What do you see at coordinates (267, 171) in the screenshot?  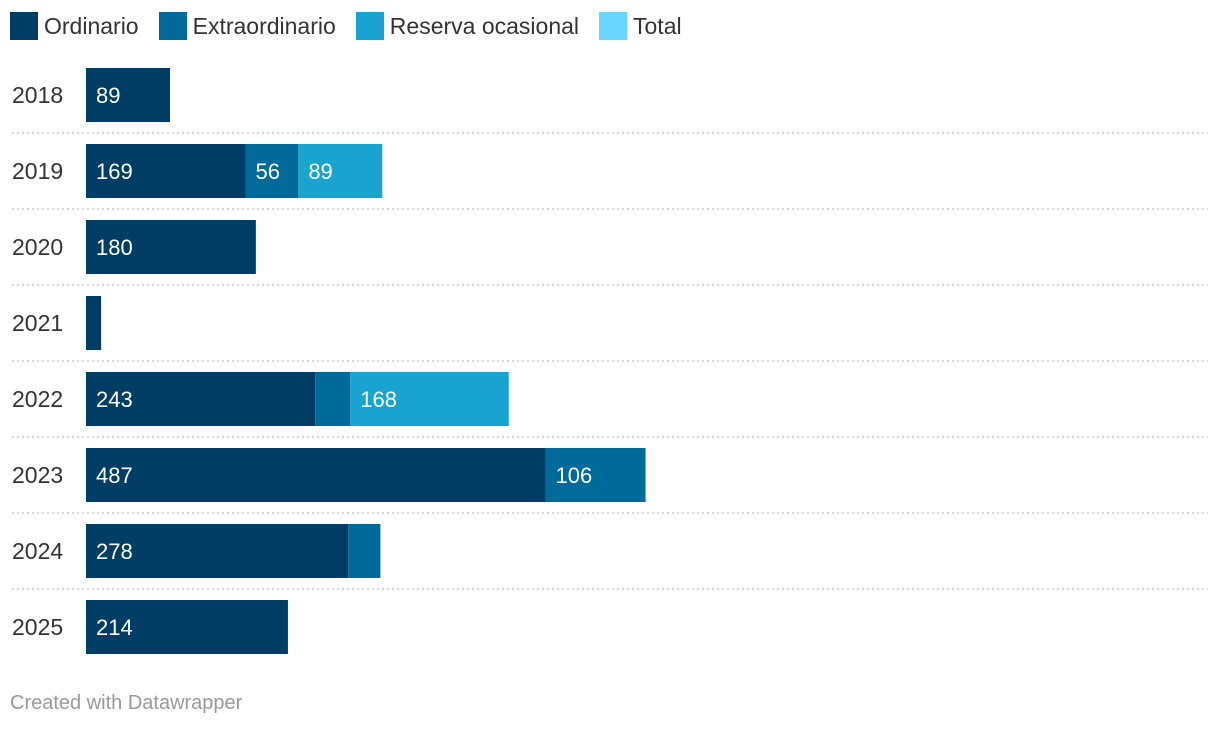 I see `data-label: 56` at bounding box center [267, 171].